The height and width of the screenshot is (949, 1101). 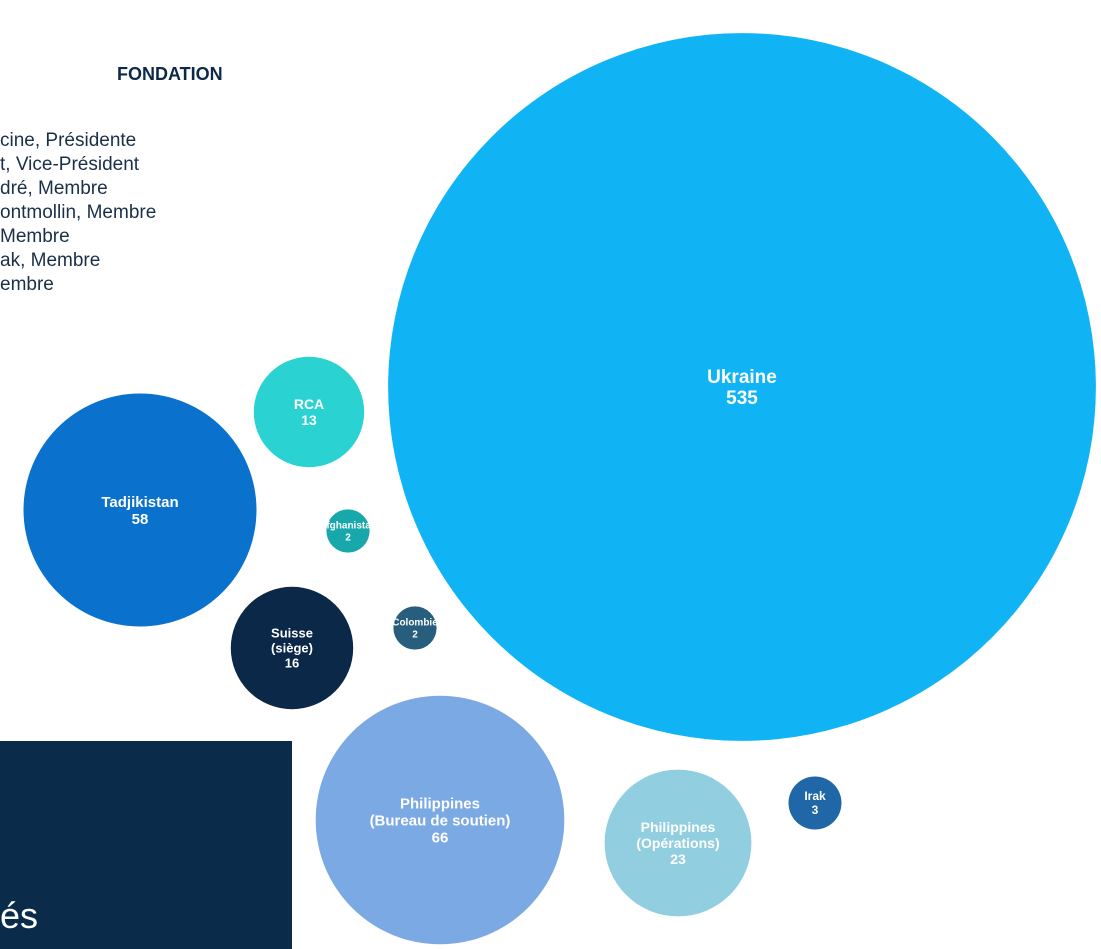 I want to click on bubble-name-label: (Bureau de soutien), so click(x=440, y=820).